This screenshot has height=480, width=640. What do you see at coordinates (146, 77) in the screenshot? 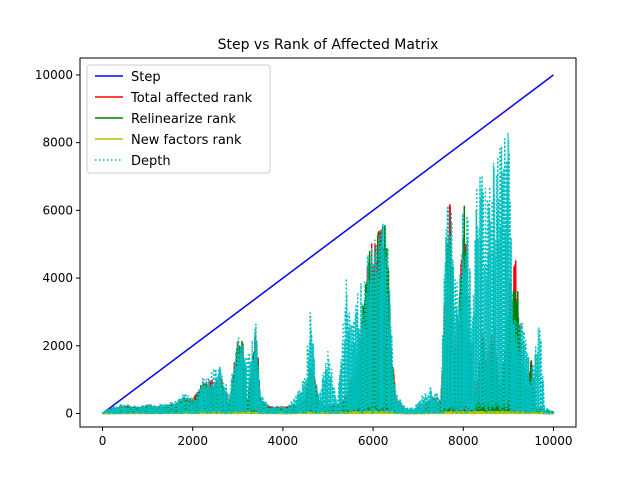
I see `legend-label: Step` at bounding box center [146, 77].